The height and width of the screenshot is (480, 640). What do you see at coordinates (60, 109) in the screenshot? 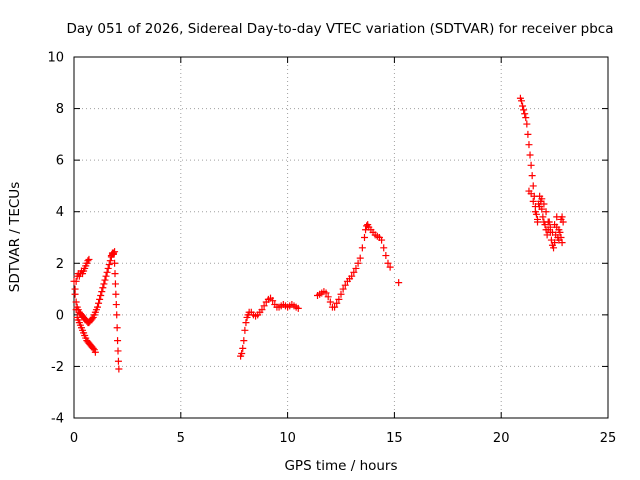
I see `y-tick-label: 8` at bounding box center [60, 109].